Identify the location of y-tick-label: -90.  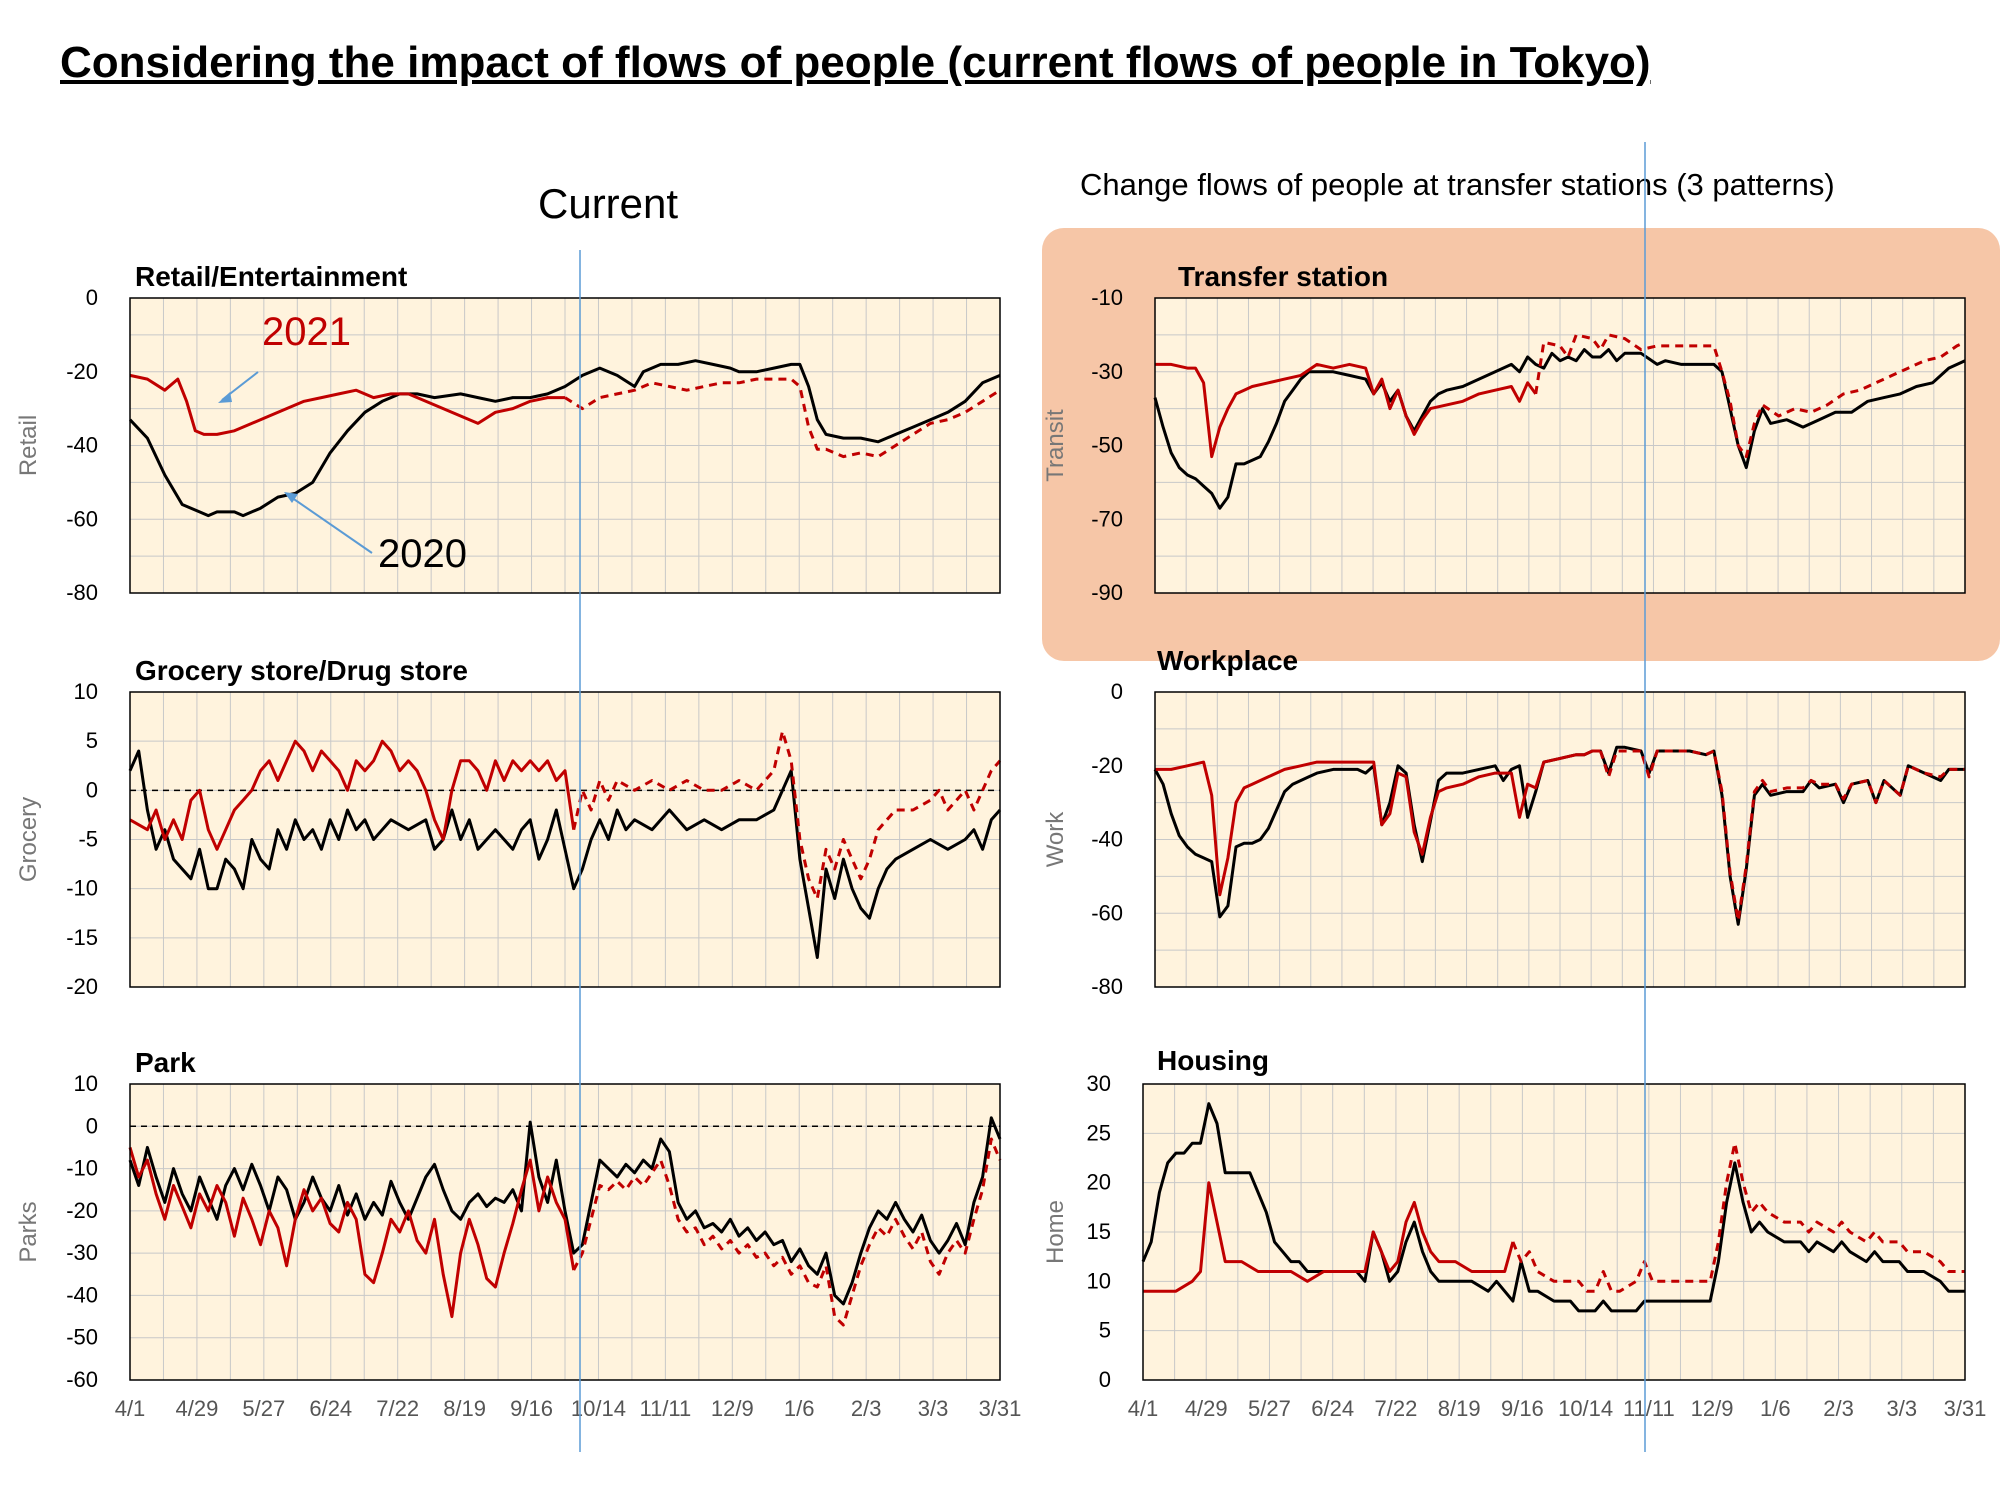
(1107, 592).